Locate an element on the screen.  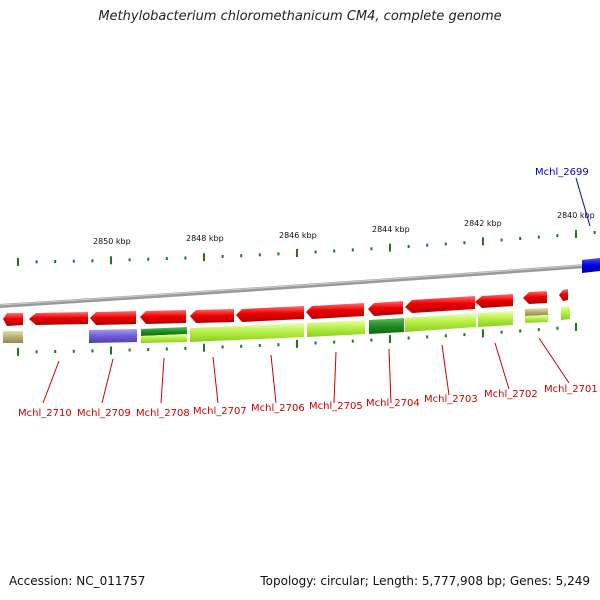
gene-label: Mchl_2703 is located at coordinates (451, 399).